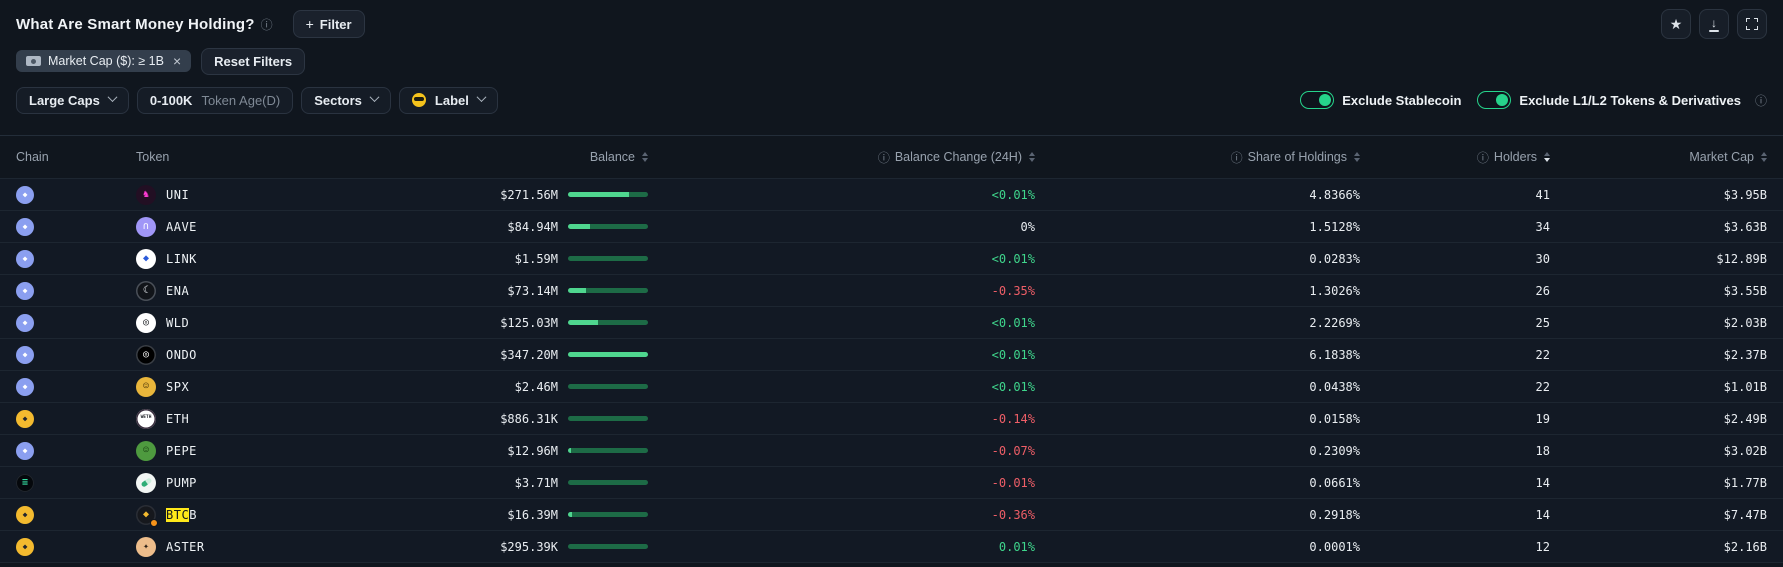  I want to click on token-cell: ✦ ASTER, so click(273, 546).